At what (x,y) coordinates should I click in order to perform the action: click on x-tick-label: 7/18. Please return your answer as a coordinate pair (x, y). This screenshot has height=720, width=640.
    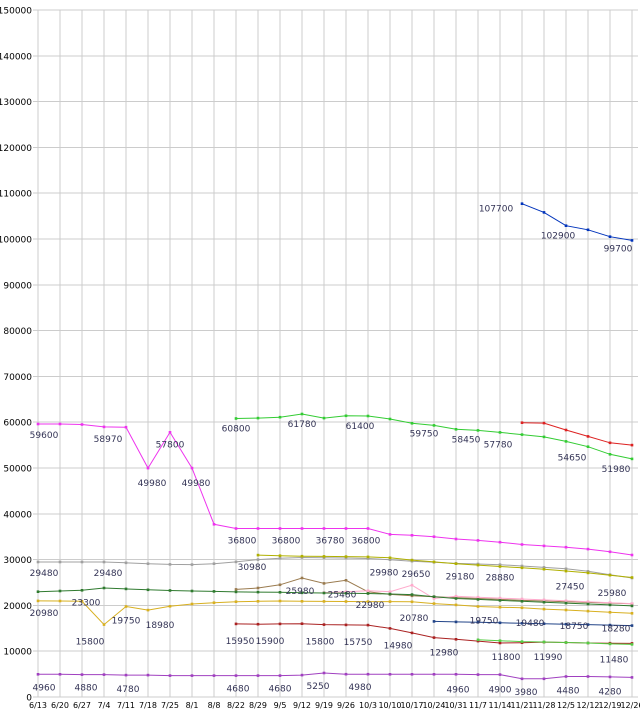
    Looking at the image, I should click on (148, 705).